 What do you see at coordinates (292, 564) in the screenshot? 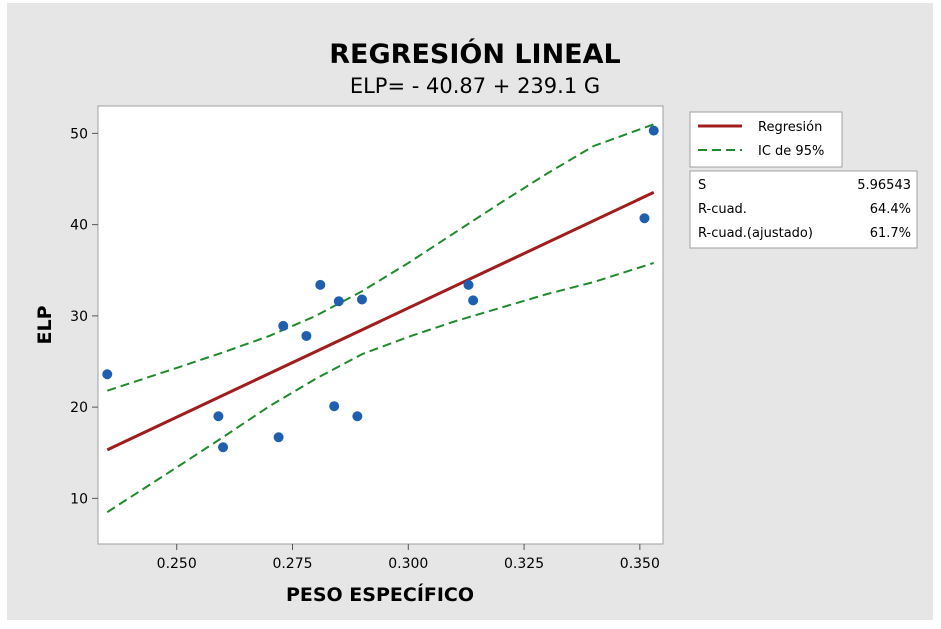
I see `x-tick-label: 0.275` at bounding box center [292, 564].